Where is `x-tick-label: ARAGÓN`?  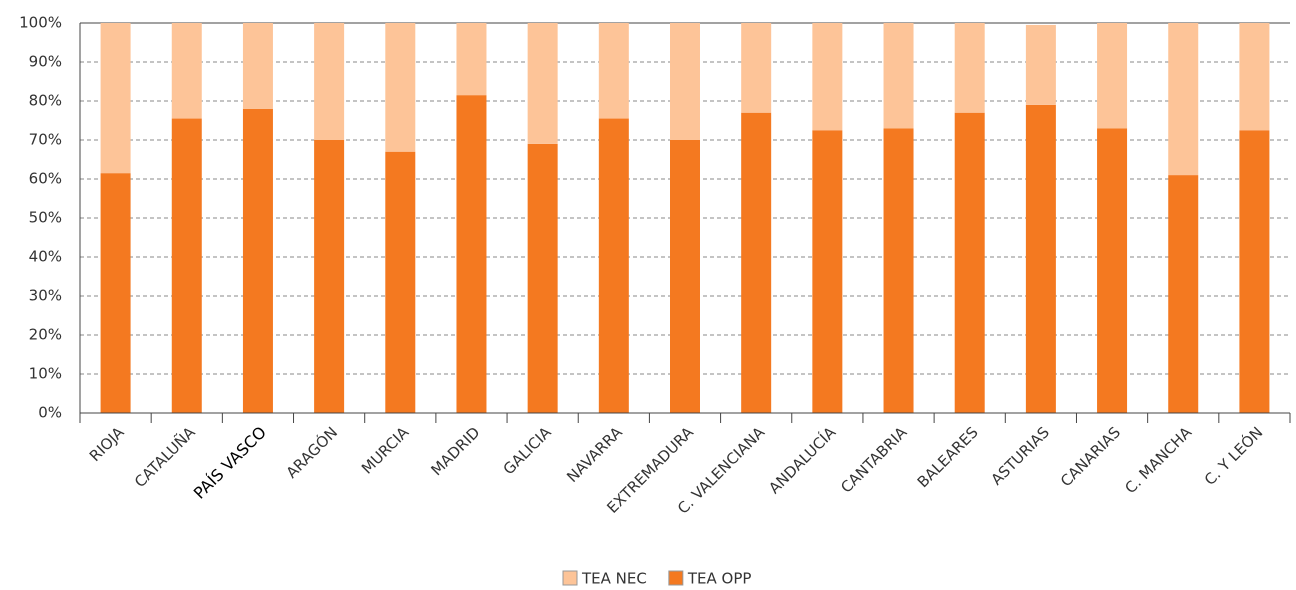
x-tick-label: ARAGÓN is located at coordinates (311, 452).